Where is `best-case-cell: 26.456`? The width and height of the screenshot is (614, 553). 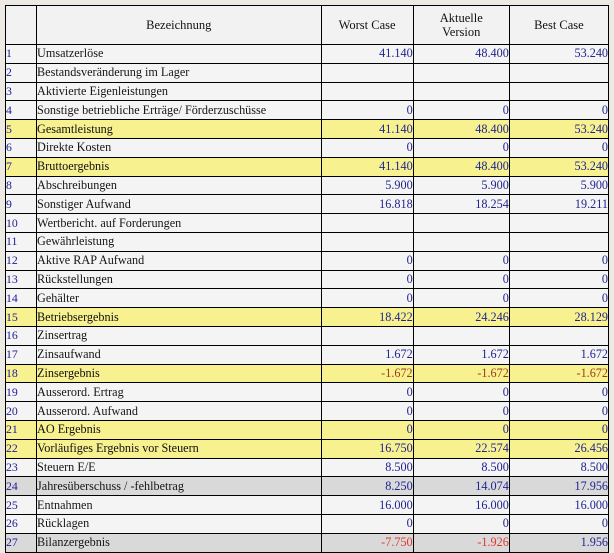 best-case-cell: 26.456 is located at coordinates (559, 448).